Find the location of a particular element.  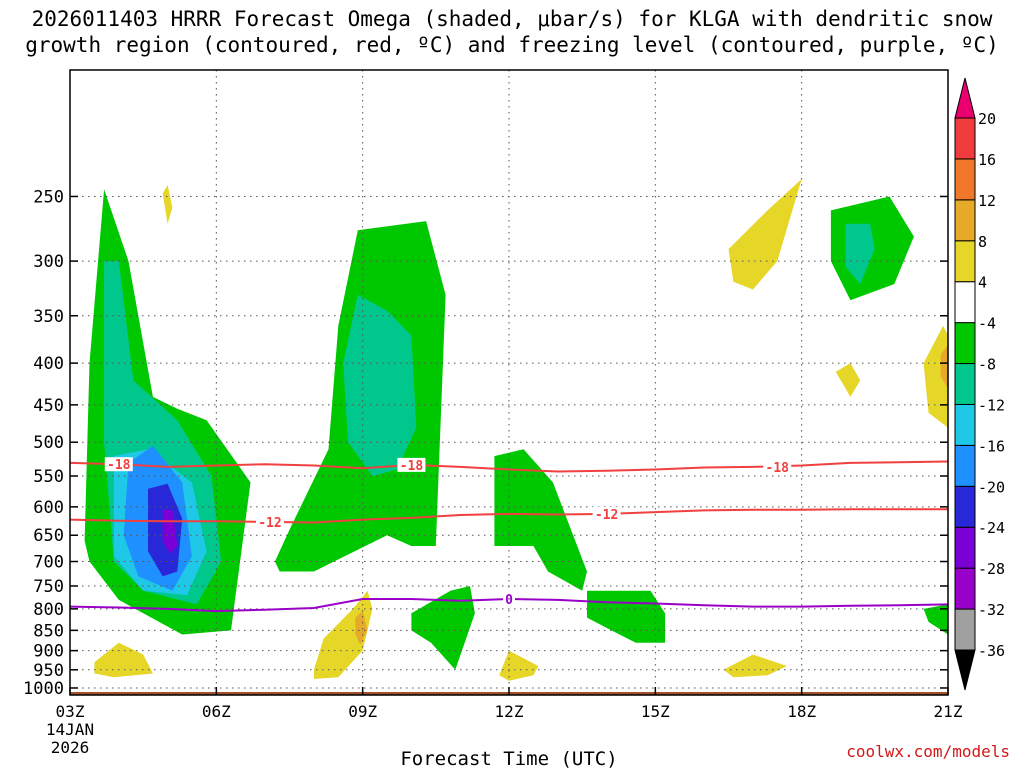

colorbar-label-12: 16 is located at coordinates (987, 160).